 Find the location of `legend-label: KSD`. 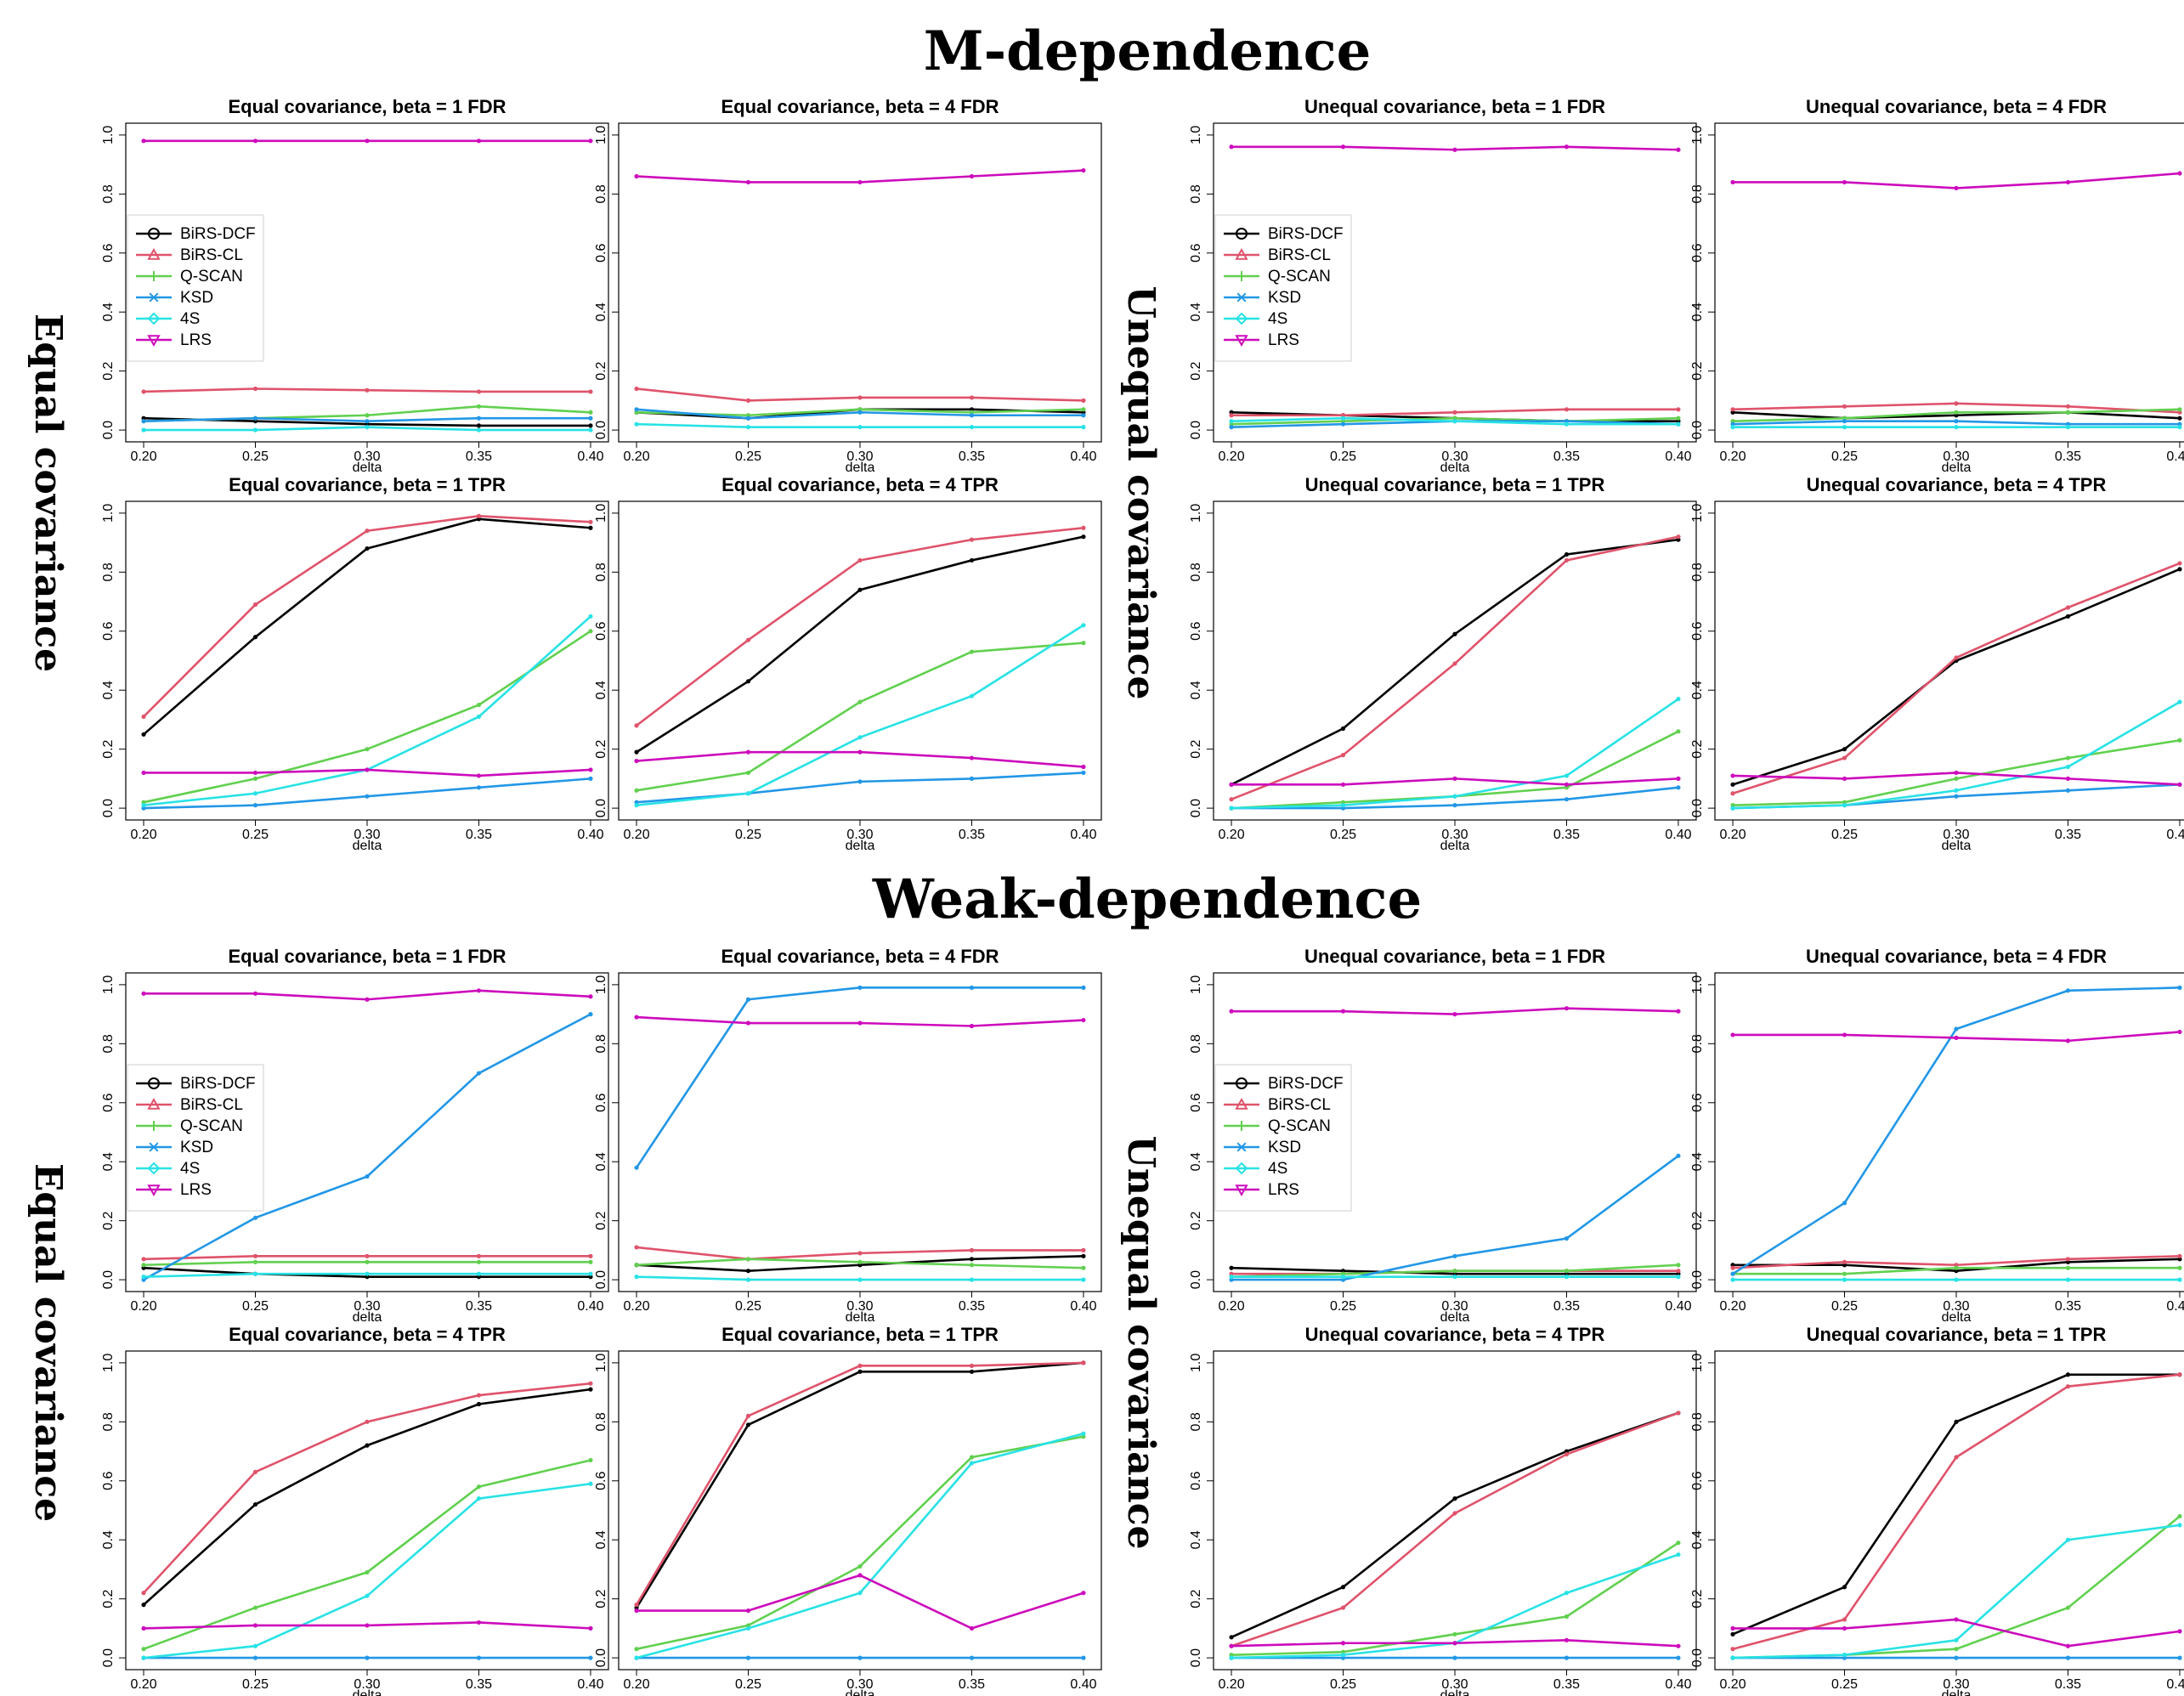

legend-label: KSD is located at coordinates (1284, 298).